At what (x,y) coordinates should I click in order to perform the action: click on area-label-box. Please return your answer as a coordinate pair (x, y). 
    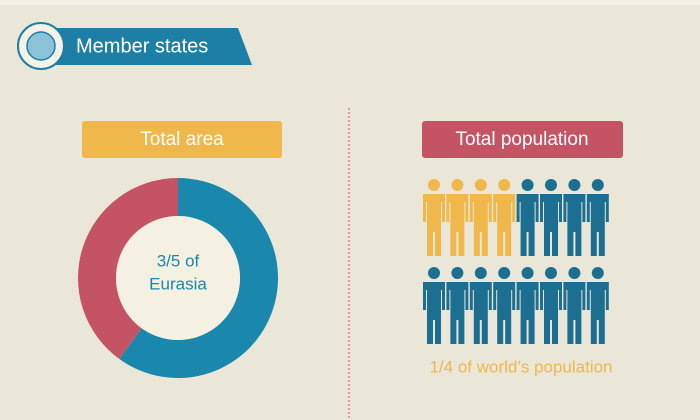
    Looking at the image, I should click on (182, 139).